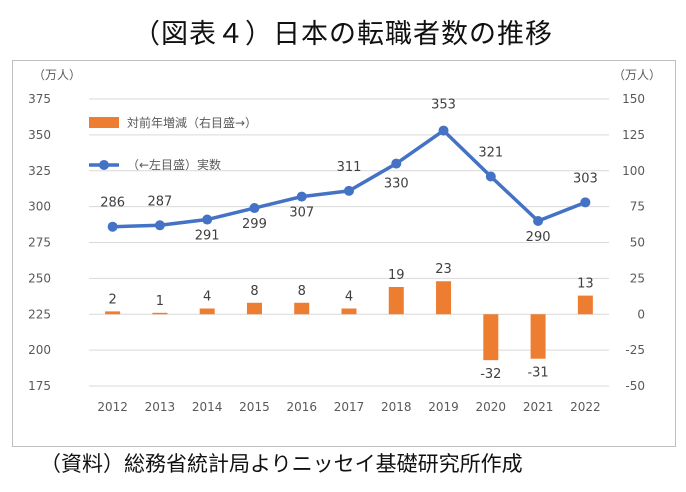 The height and width of the screenshot is (492, 686). I want to click on bar-data-label: 23, so click(443, 269).